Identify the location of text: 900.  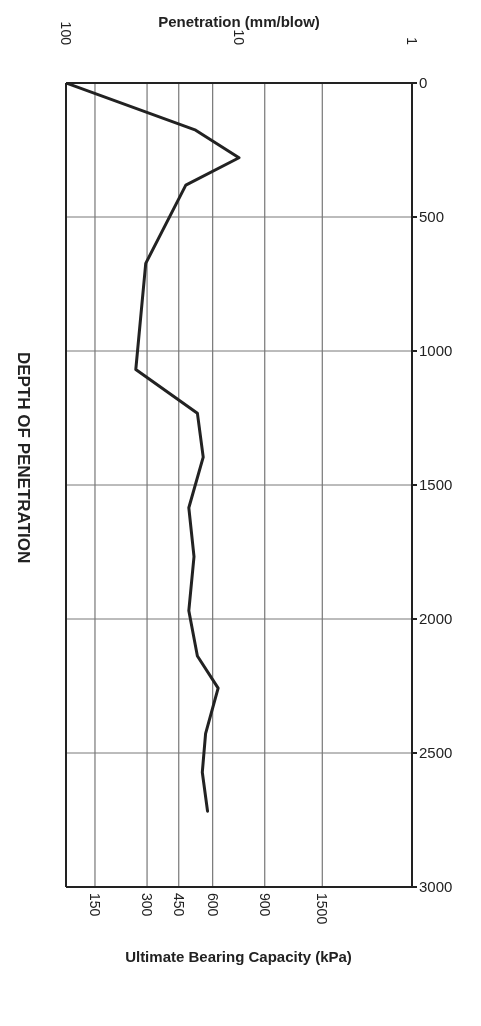
(264, 905).